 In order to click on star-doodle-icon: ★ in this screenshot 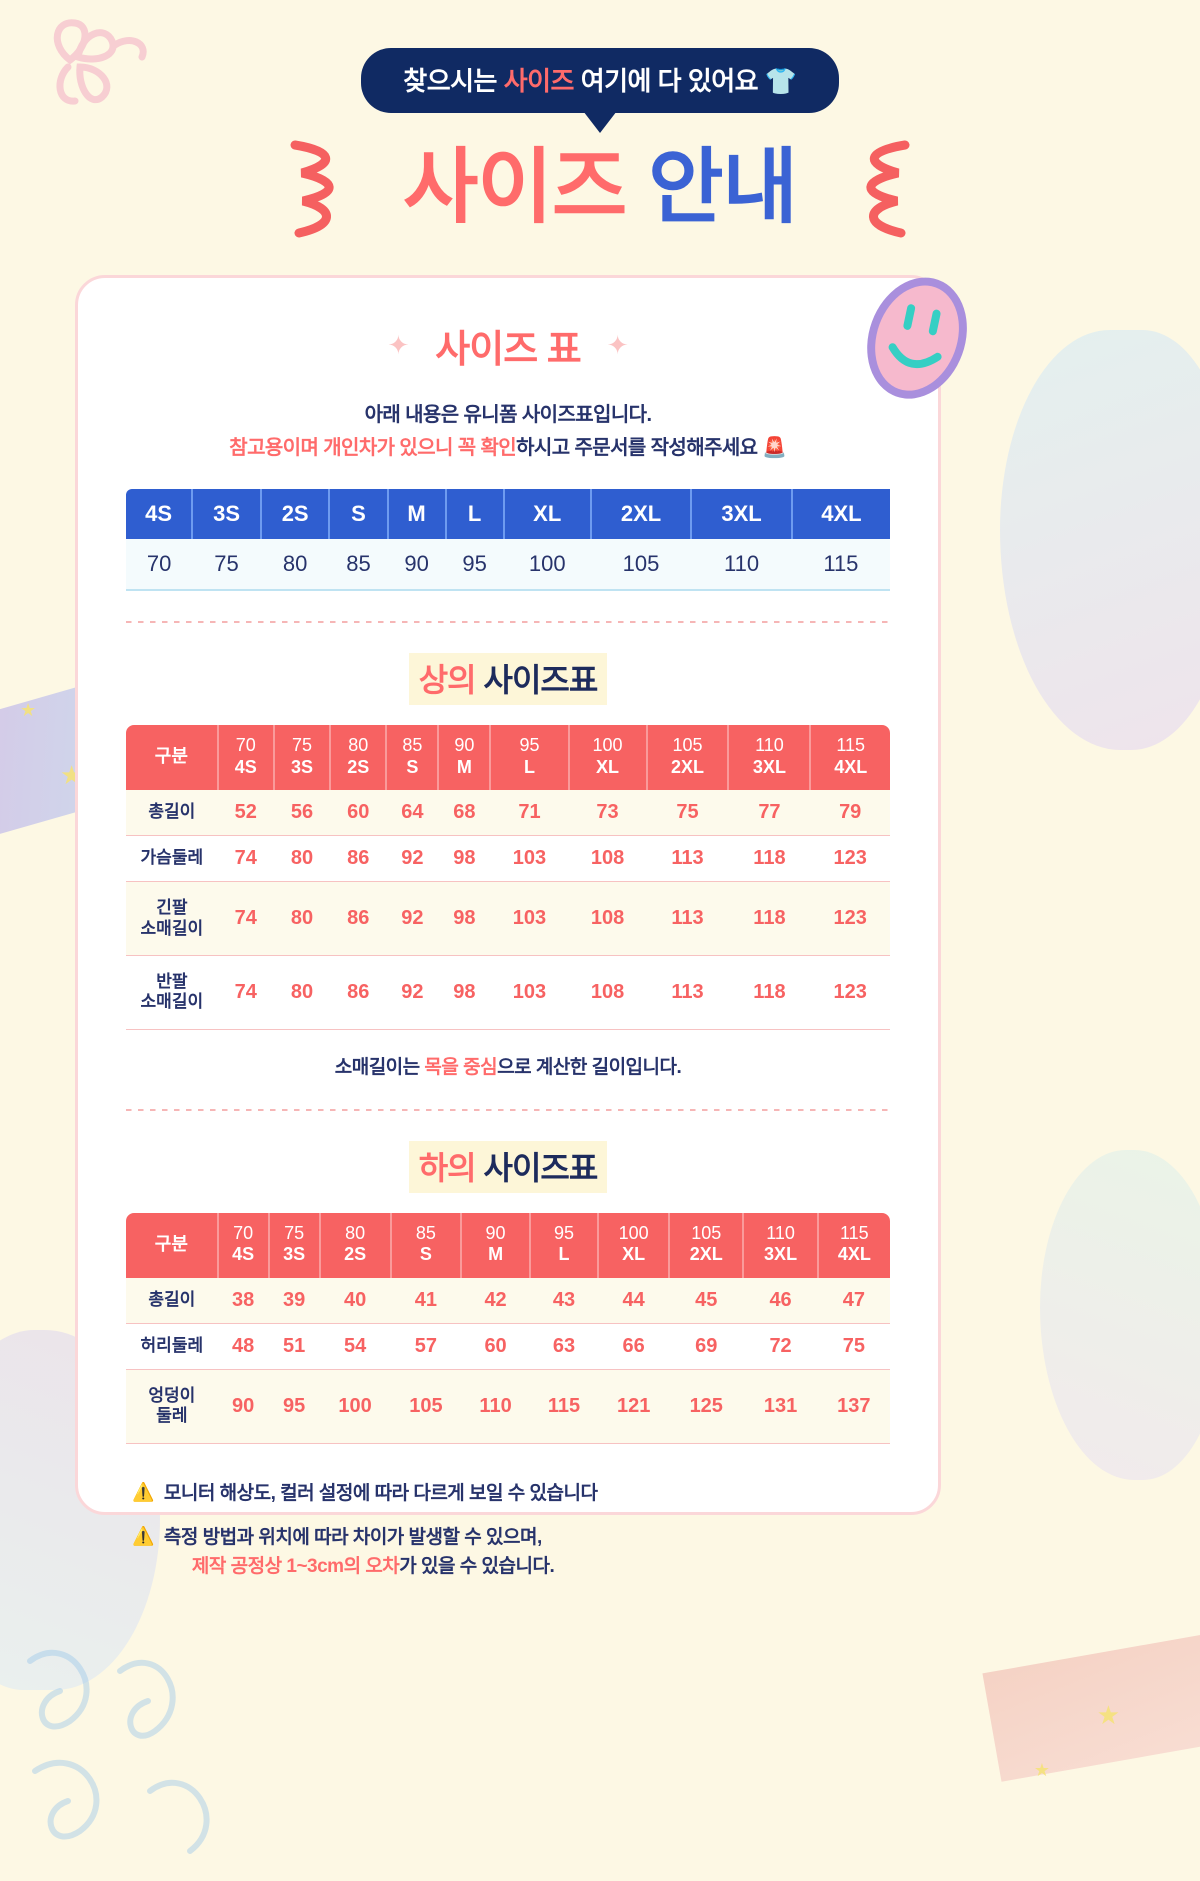, I will do `click(28, 710)`.